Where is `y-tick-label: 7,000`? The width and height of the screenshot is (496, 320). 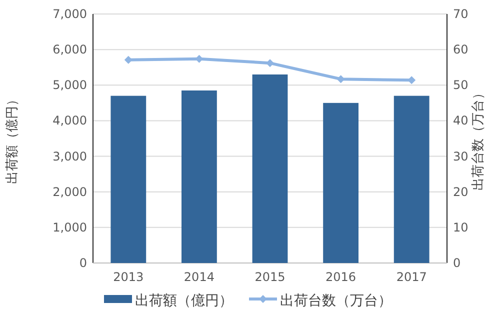 y-tick-label: 7,000 is located at coordinates (69, 14).